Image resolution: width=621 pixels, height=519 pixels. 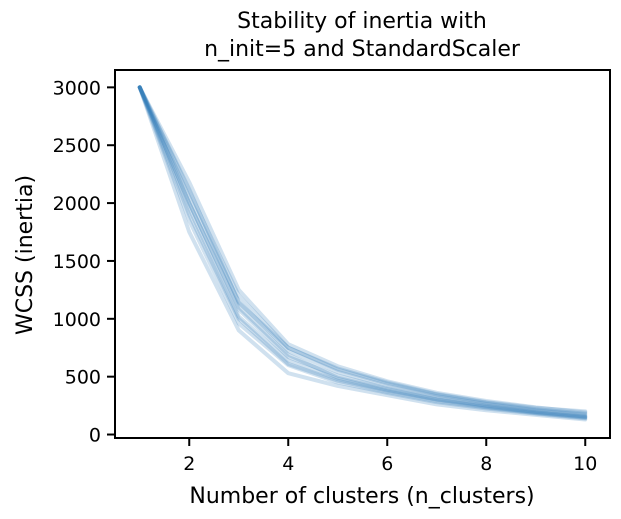 What do you see at coordinates (77, 320) in the screenshot?
I see `y-tick-label: 1000` at bounding box center [77, 320].